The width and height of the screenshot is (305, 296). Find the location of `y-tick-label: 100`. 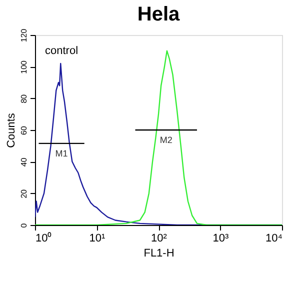

y-tick-label: 100 is located at coordinates (24, 67).